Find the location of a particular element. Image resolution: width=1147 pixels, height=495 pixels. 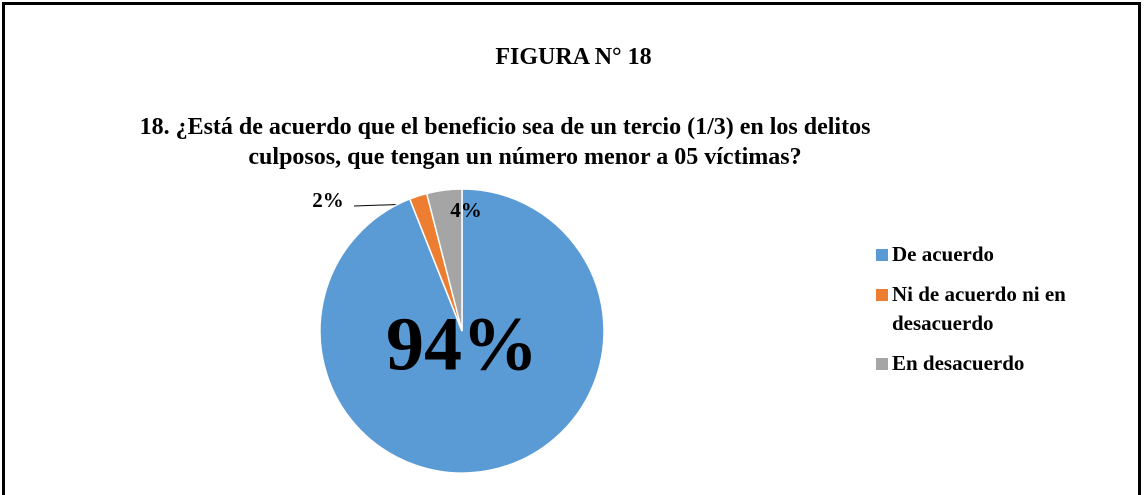

legend-item: Ni de acuerdo ni en desacuerdo is located at coordinates (996, 309).